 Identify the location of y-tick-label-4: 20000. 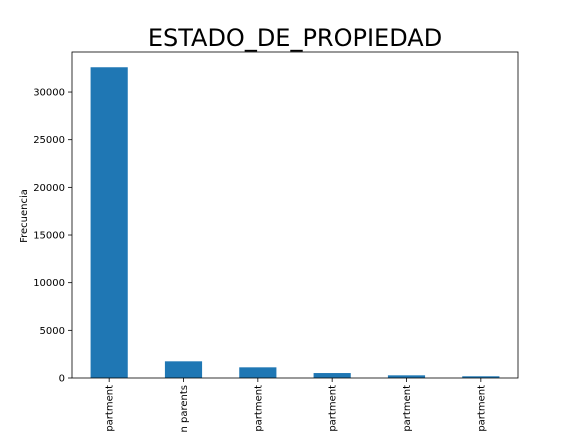
(49, 188).